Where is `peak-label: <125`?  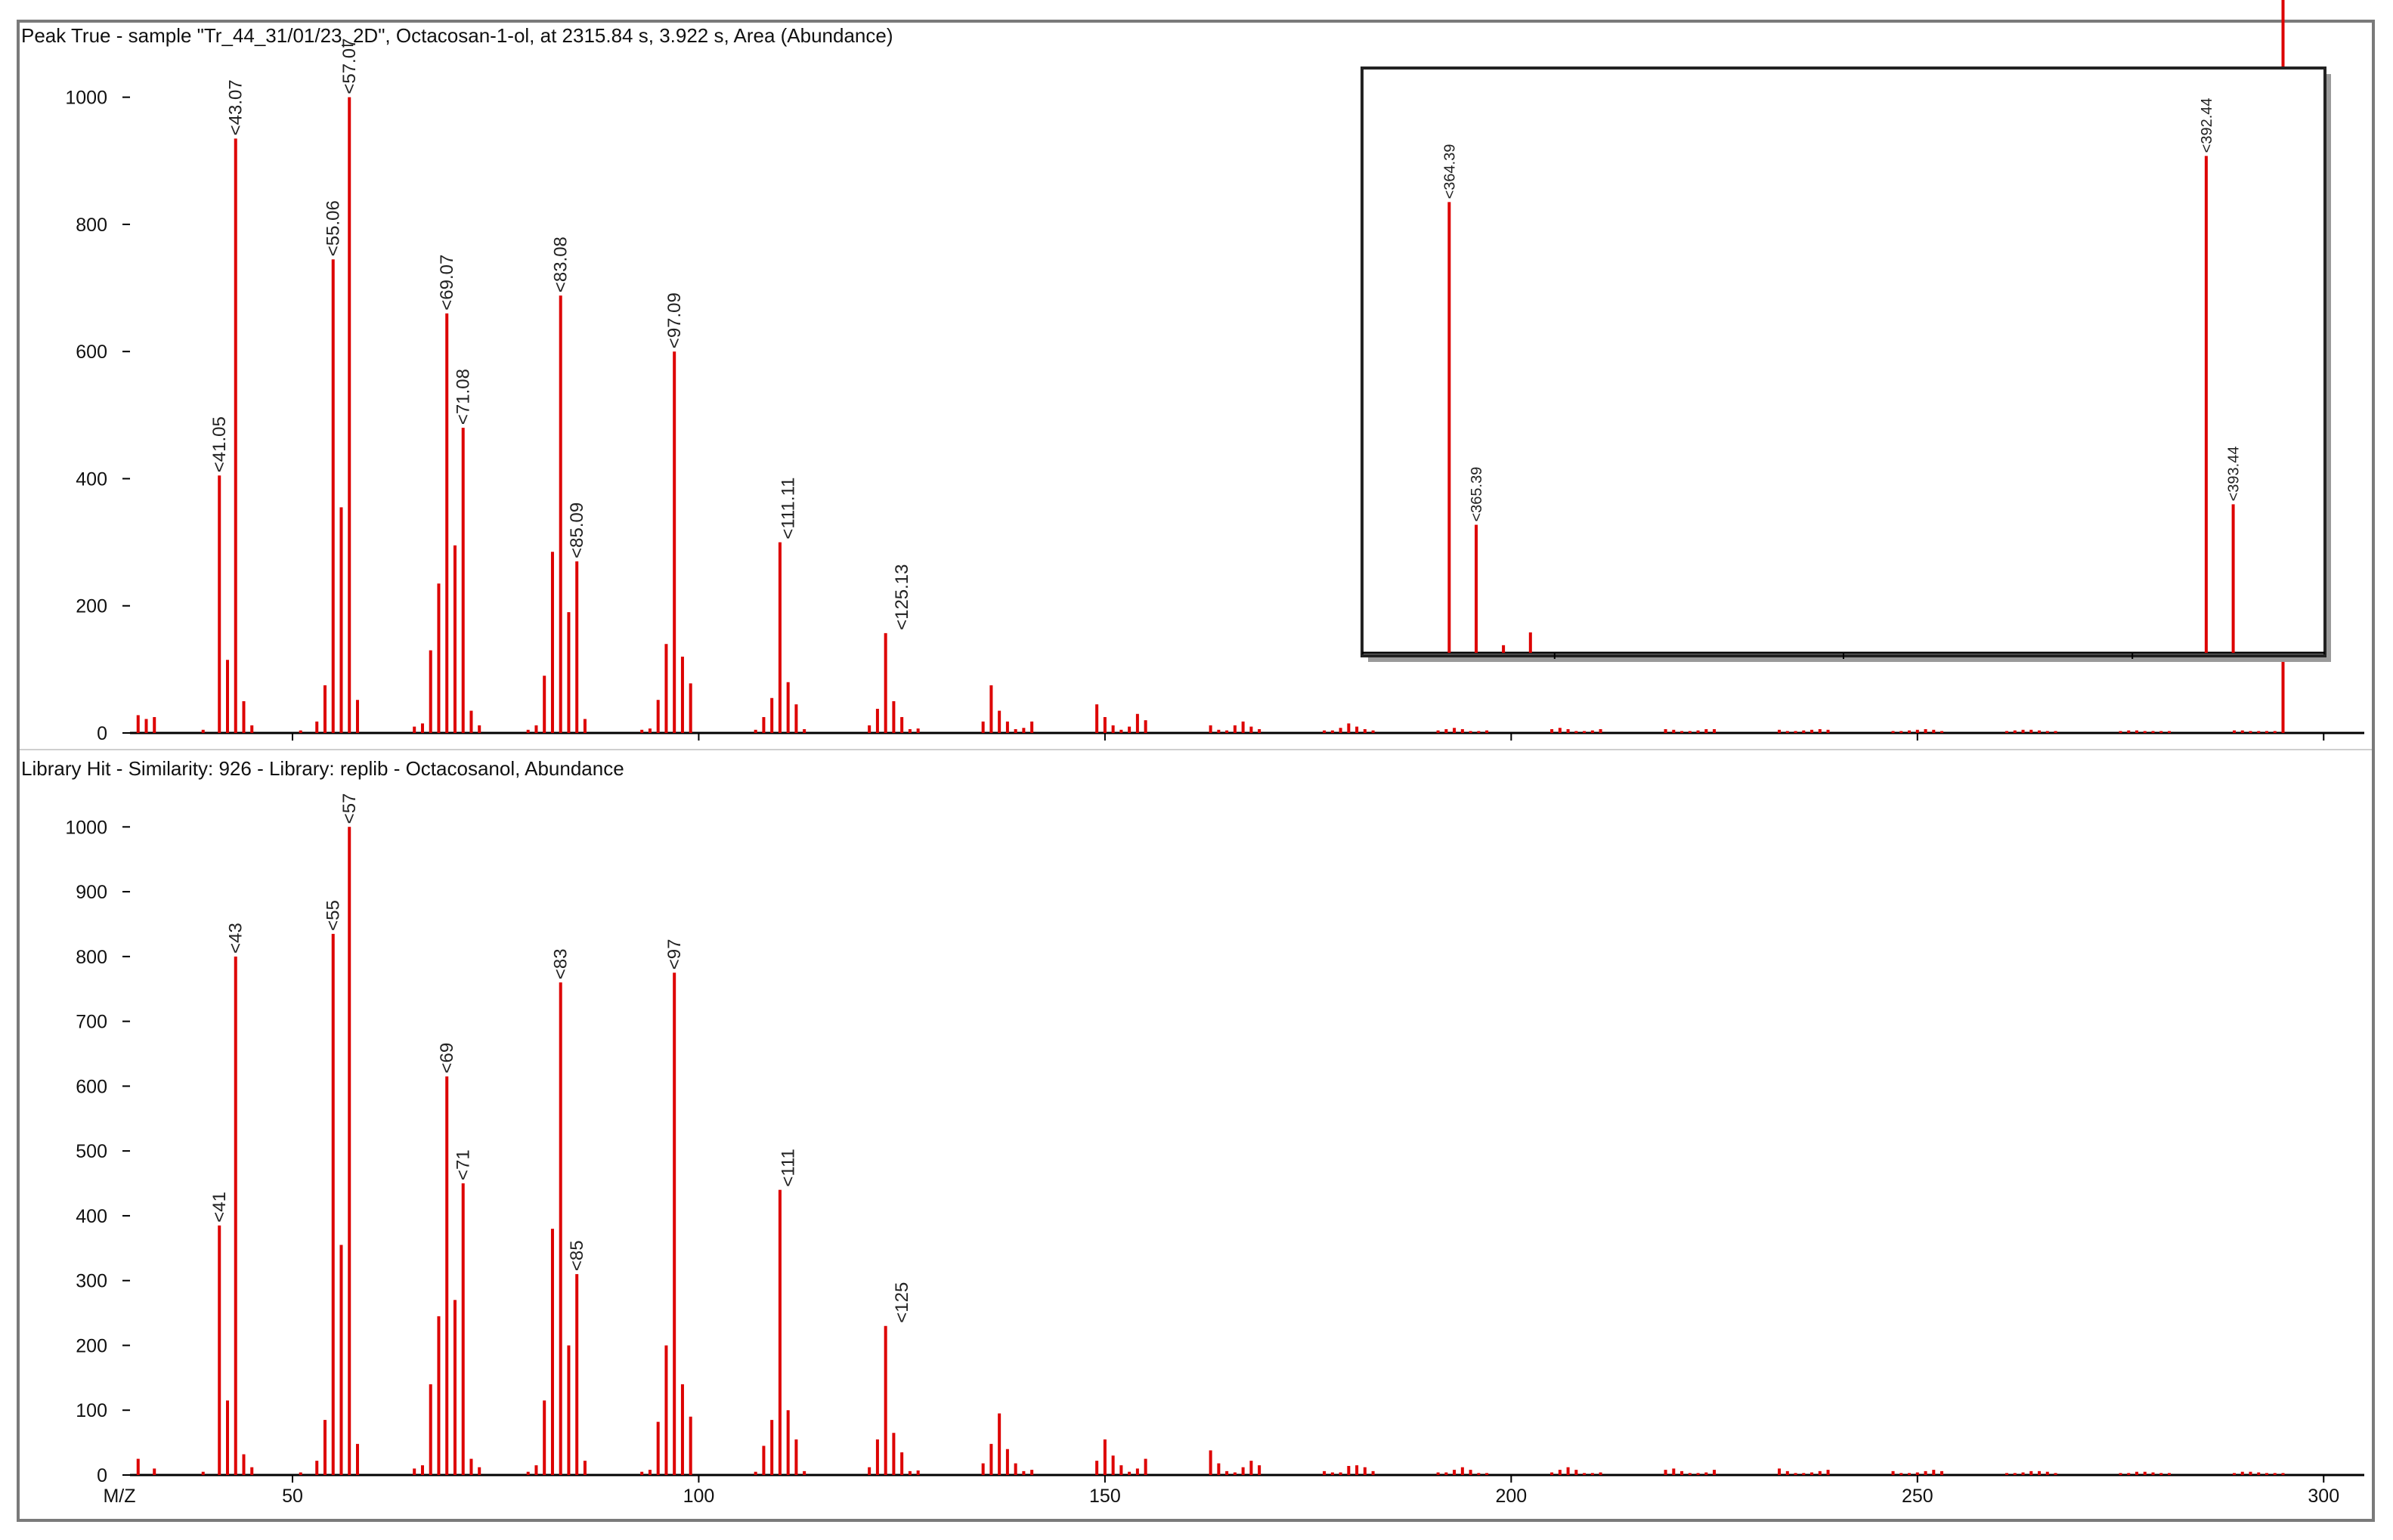 peak-label: <125 is located at coordinates (902, 1302).